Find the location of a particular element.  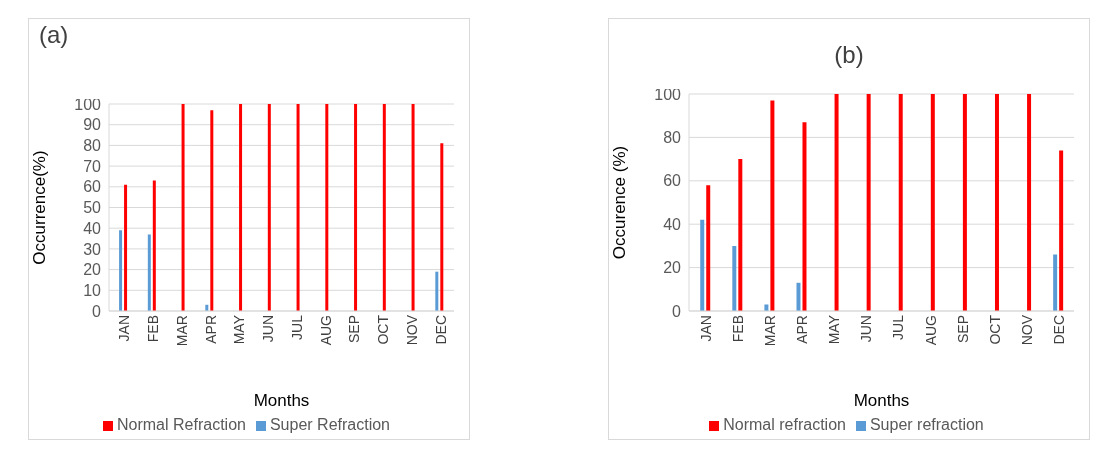

chart-title: (b) is located at coordinates (849, 55).